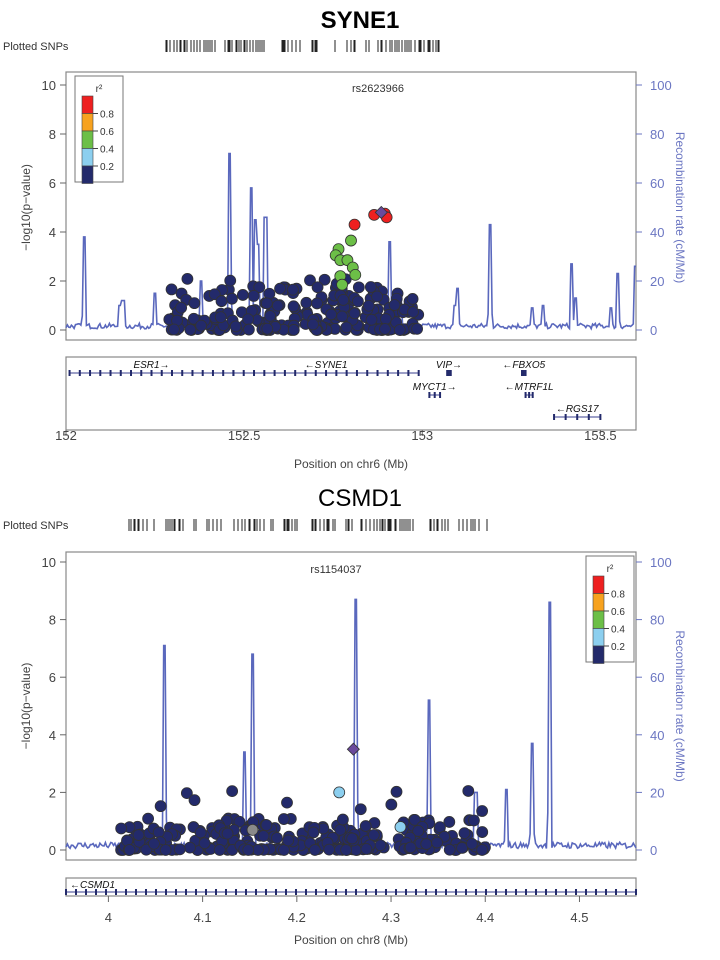  I want to click on y-tick-label: 0, so click(52, 850).